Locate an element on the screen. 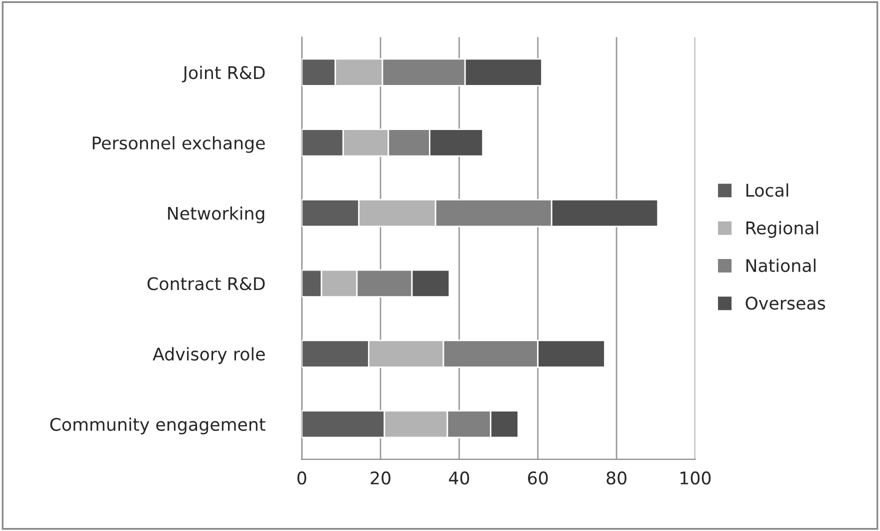 Image resolution: width=880 pixels, height=531 pixels. legend-label: National is located at coordinates (781, 265).